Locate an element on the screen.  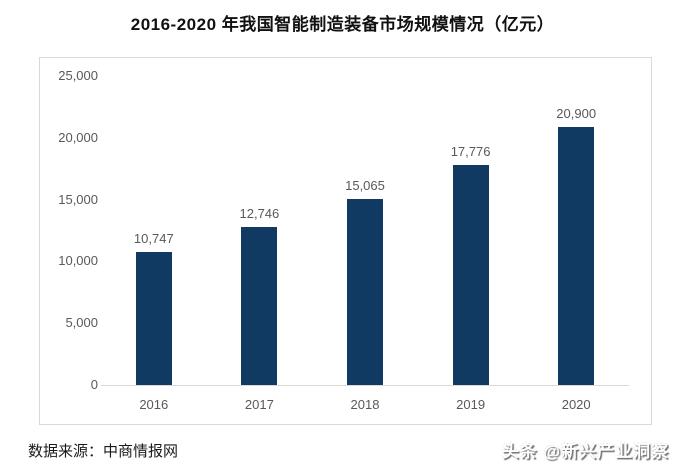
bar-2020 is located at coordinates (576, 256).